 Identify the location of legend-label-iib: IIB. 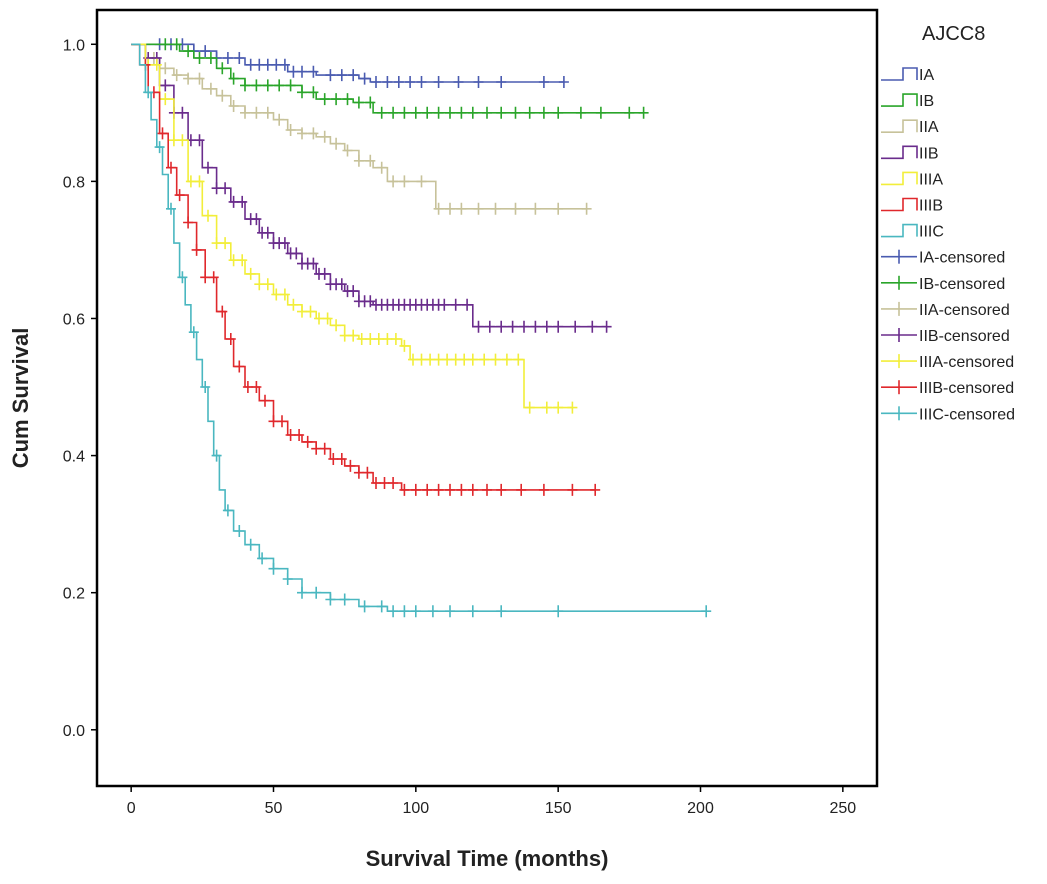
(929, 153).